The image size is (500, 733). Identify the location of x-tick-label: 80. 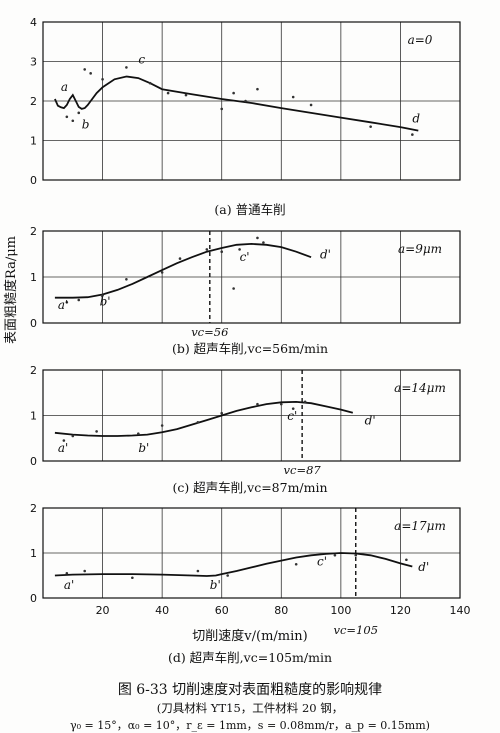
(281, 610).